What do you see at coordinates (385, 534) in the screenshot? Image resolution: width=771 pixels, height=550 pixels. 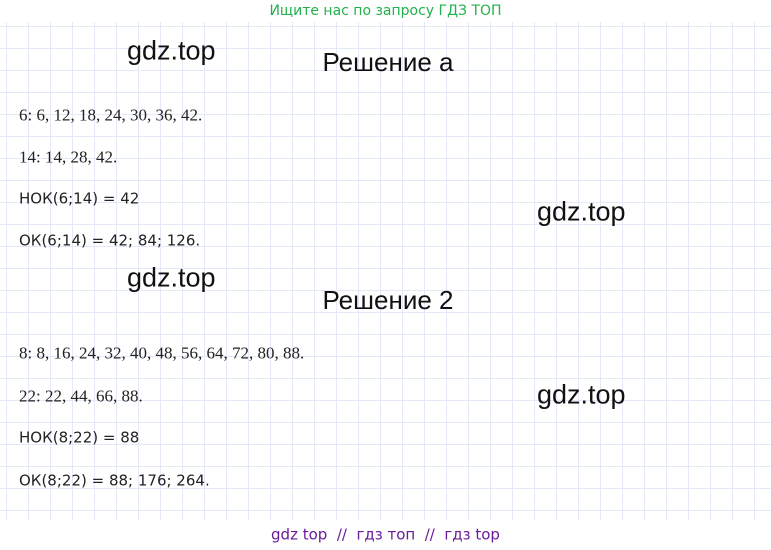 I see `footer: gdz top // гдз топ // гдз top` at bounding box center [385, 534].